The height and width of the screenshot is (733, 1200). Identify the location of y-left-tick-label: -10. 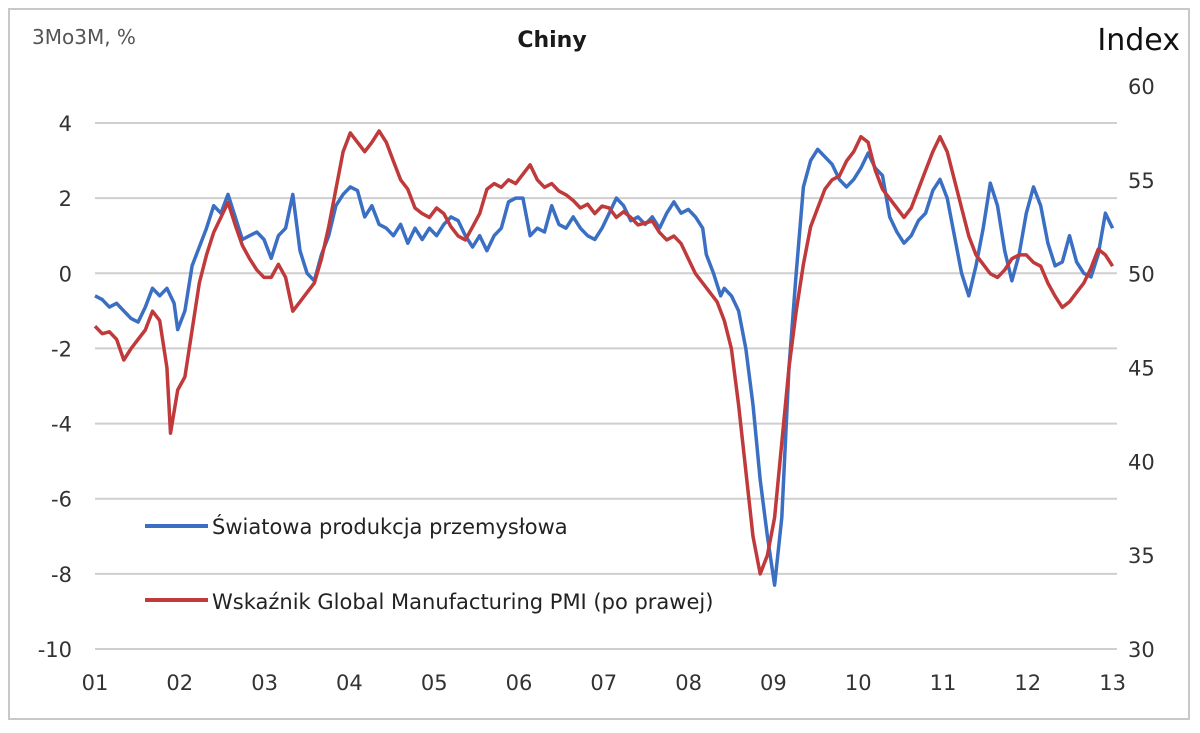
(55, 650).